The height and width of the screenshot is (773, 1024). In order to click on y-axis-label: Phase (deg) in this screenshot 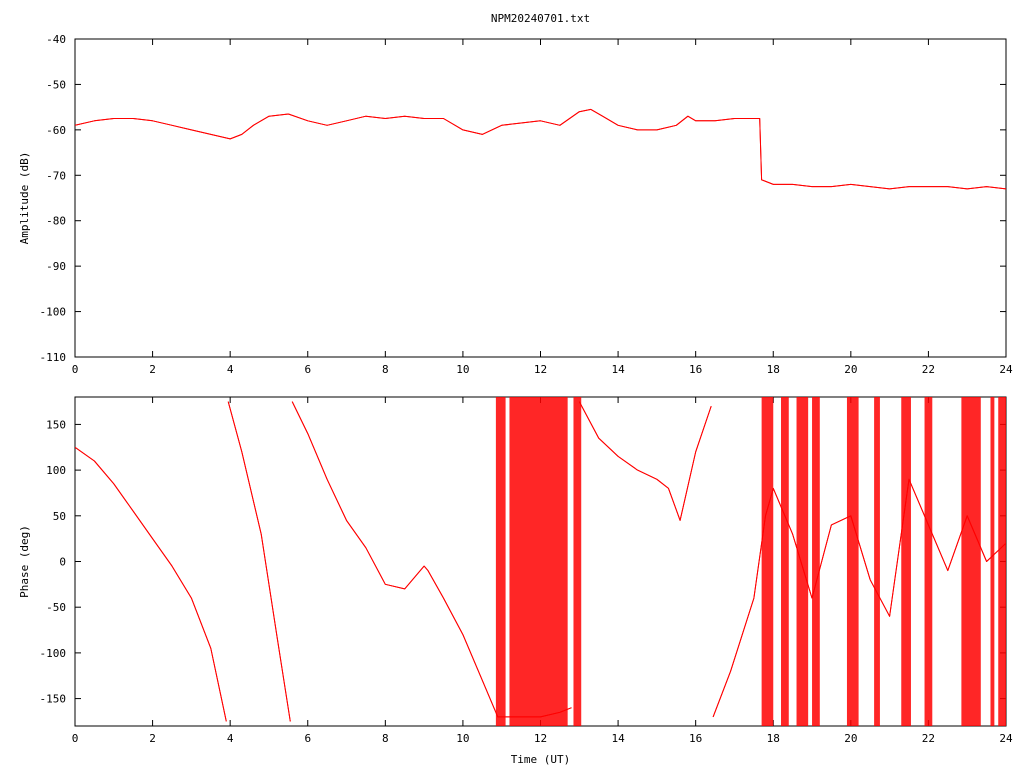, I will do `click(24, 561)`.